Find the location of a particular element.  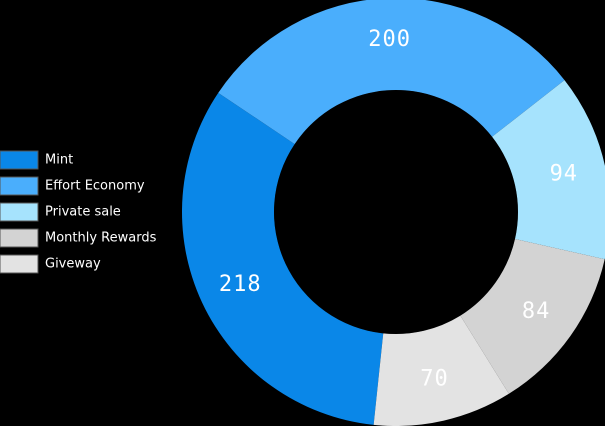

legend-label: Effort Economy is located at coordinates (95, 186).